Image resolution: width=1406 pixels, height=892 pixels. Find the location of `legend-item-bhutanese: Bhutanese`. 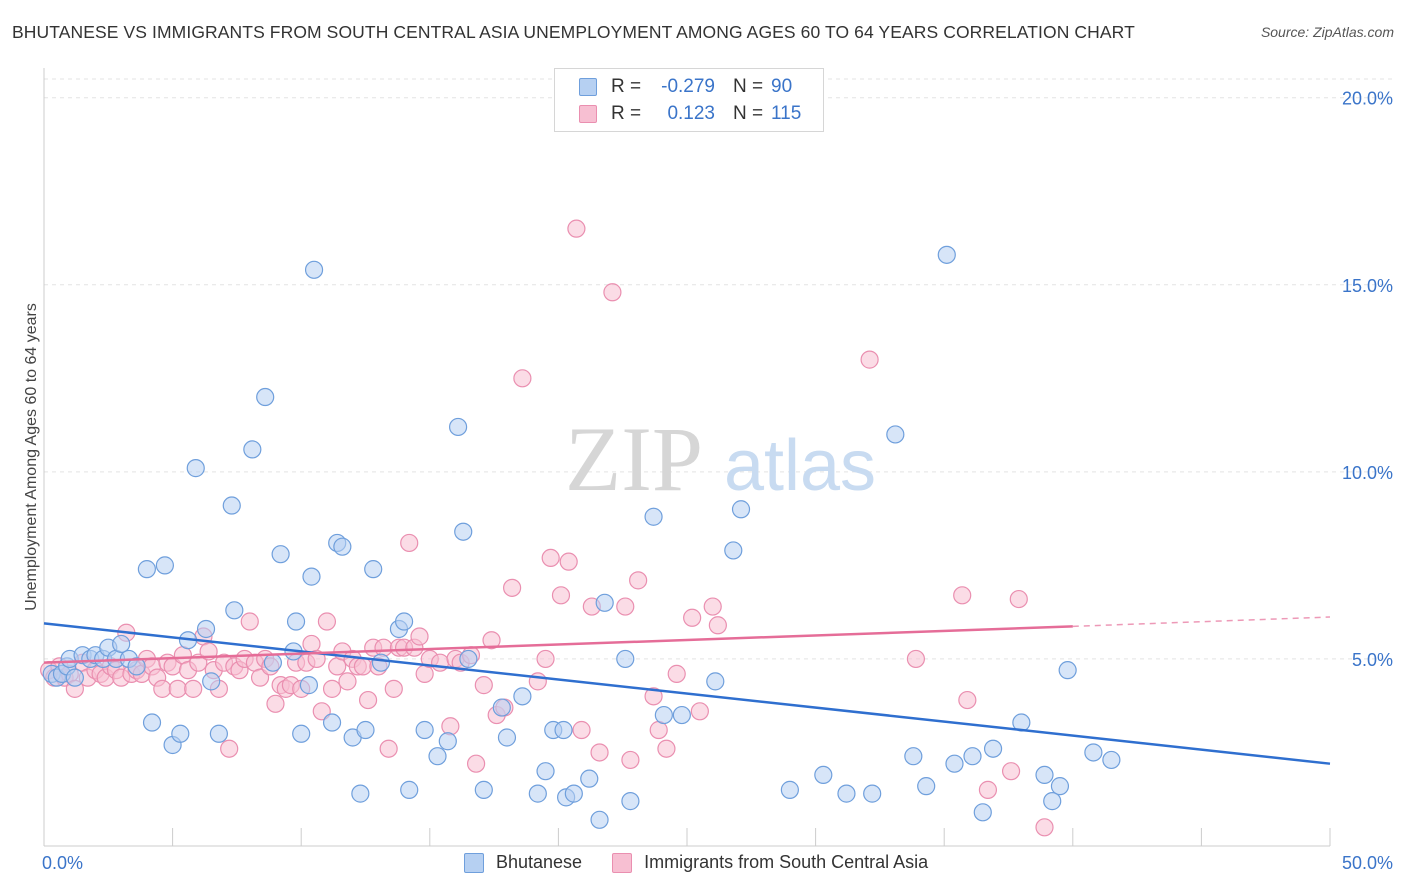

legend-item-bhutanese: Bhutanese is located at coordinates (523, 862).